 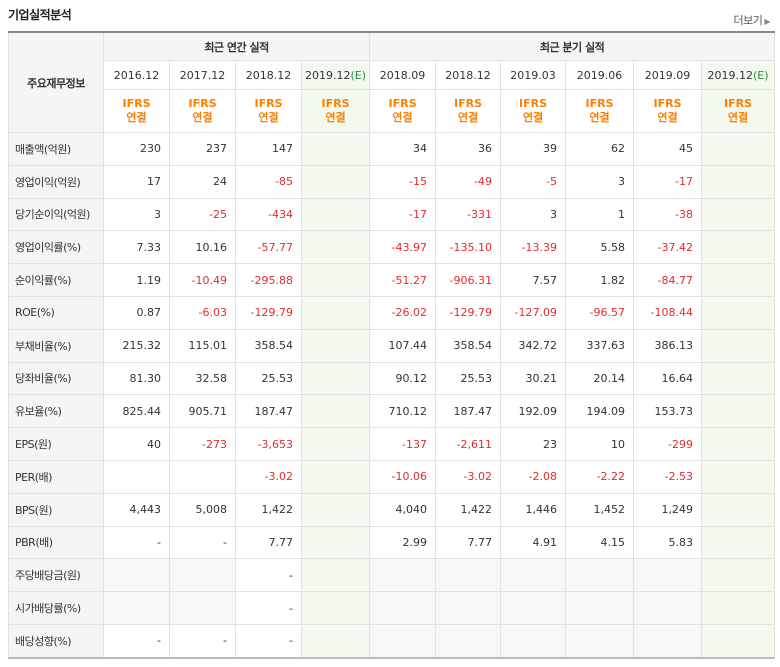 I want to click on table-cell: -273, so click(x=202, y=444).